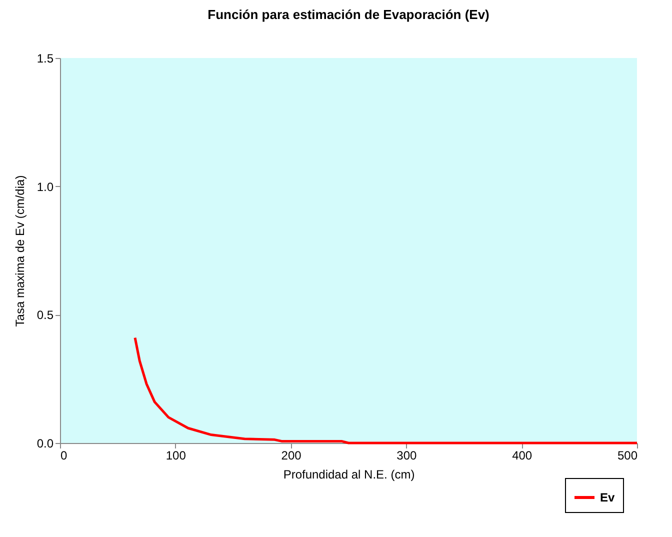  What do you see at coordinates (349, 475) in the screenshot?
I see `x-axis-title: Profundidad al N.E. (cm)` at bounding box center [349, 475].